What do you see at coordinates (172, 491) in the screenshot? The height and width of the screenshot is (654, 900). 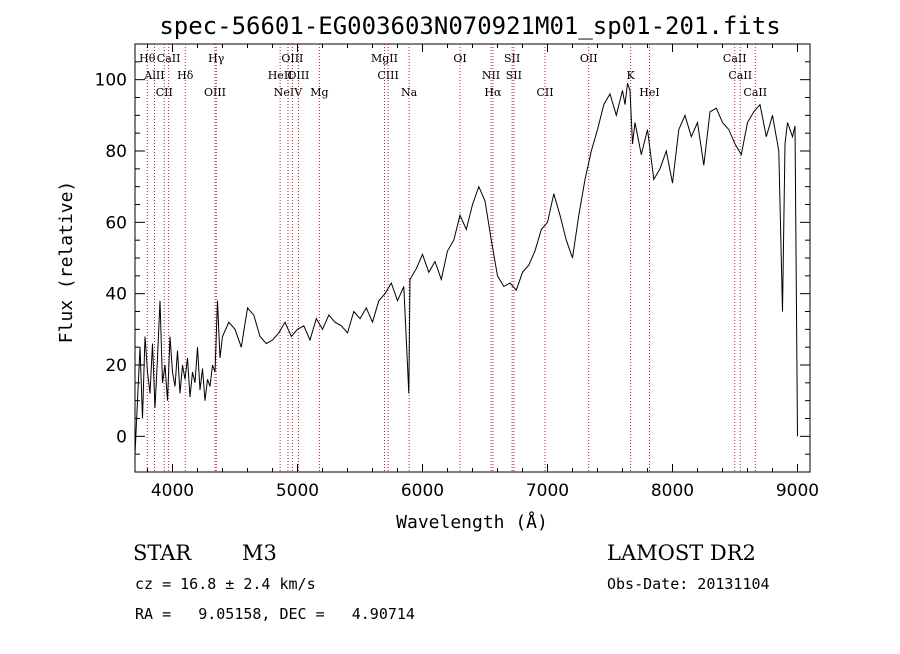 I see `x-tick-label: 4000` at bounding box center [172, 491].